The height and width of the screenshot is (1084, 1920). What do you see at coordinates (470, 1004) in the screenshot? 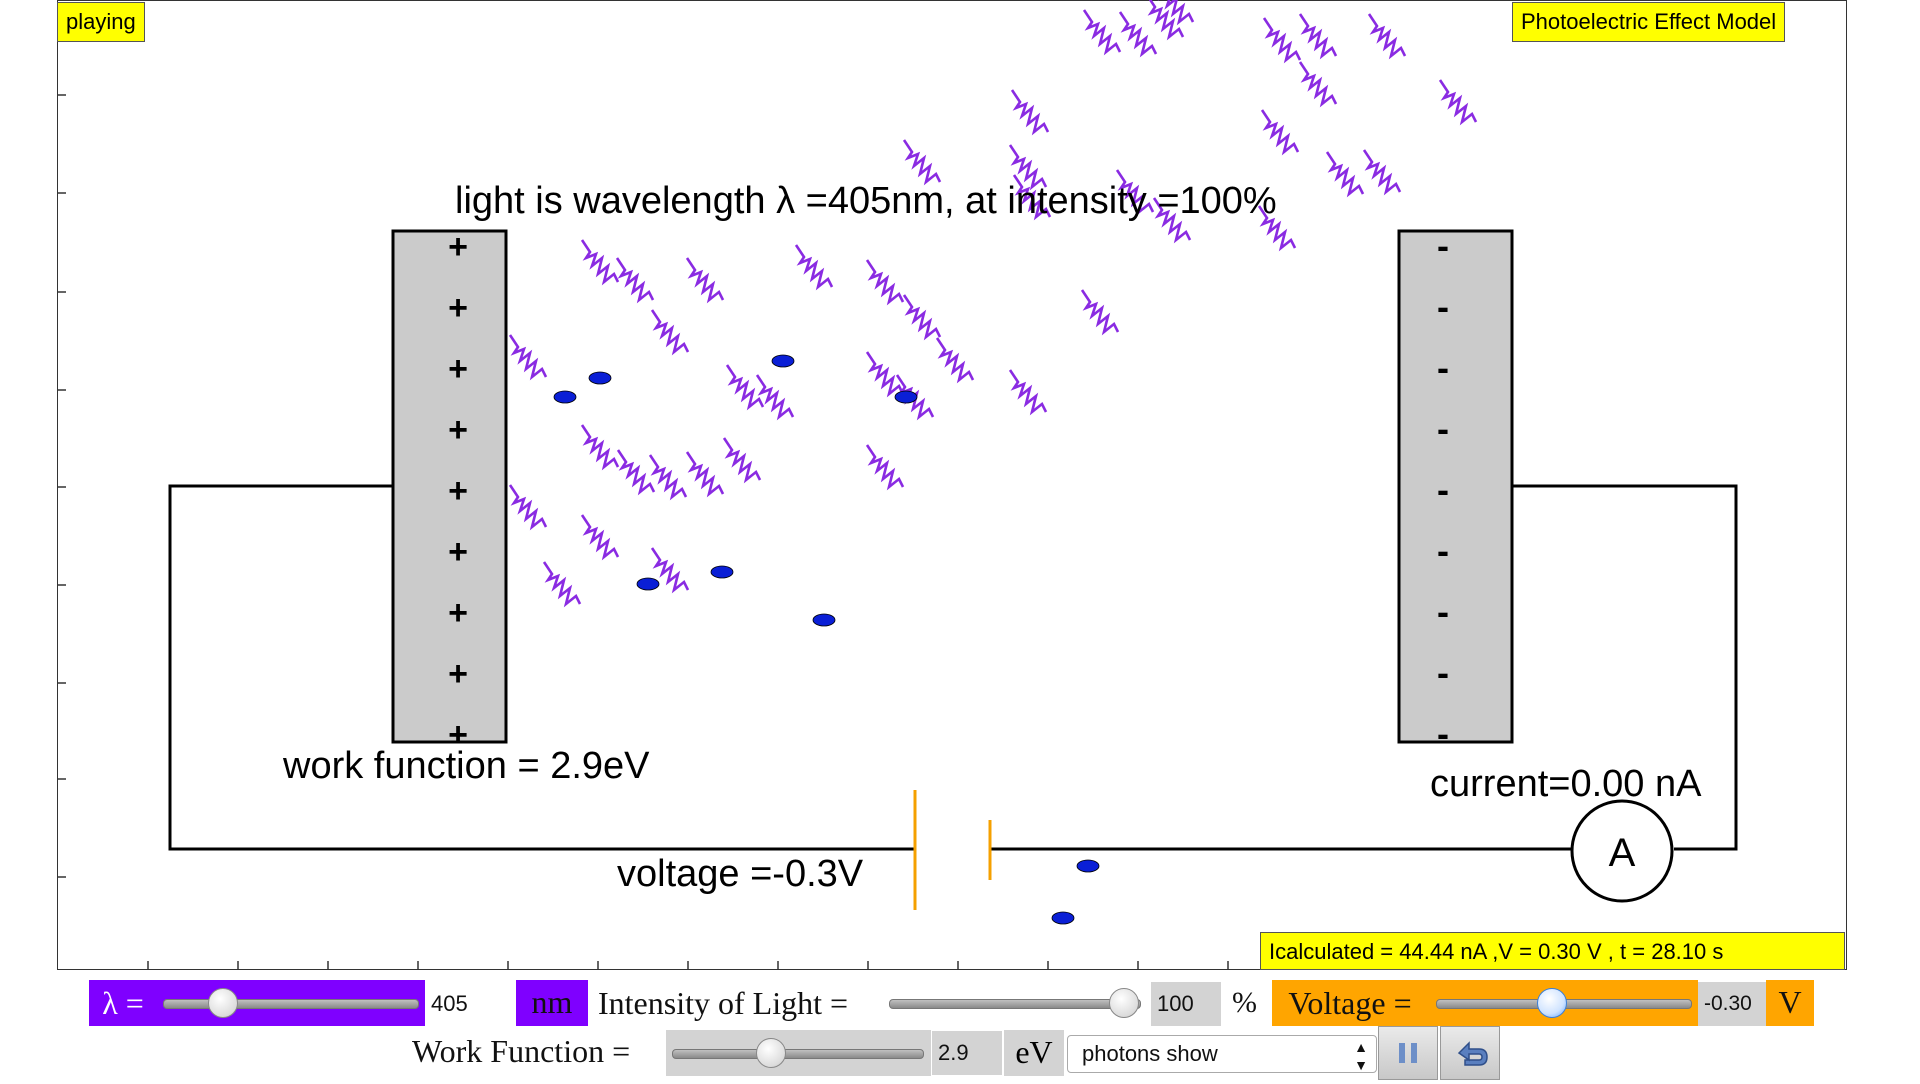
I see `lambda-input: 405` at bounding box center [470, 1004].